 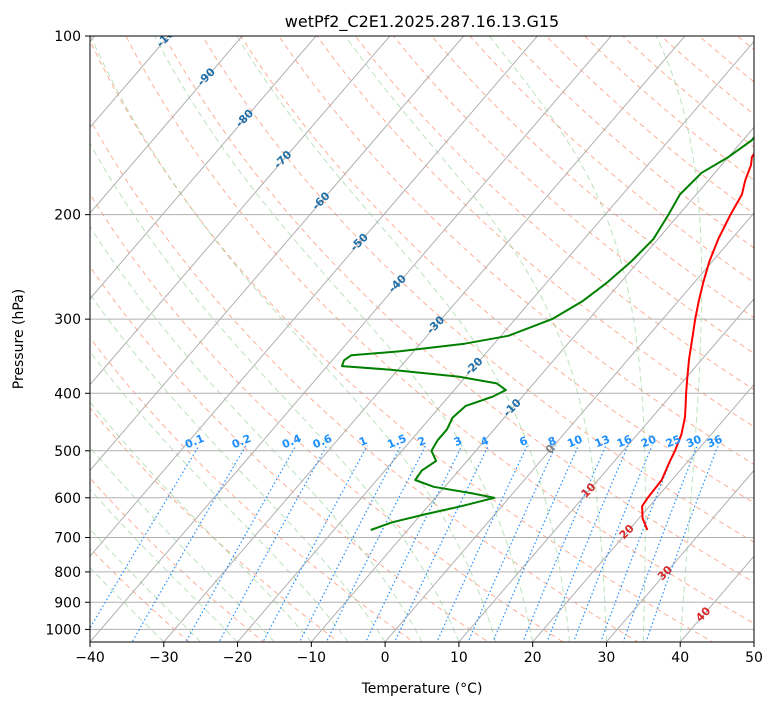 I want to click on x-tick-label-3: −10, so click(x=312, y=658).